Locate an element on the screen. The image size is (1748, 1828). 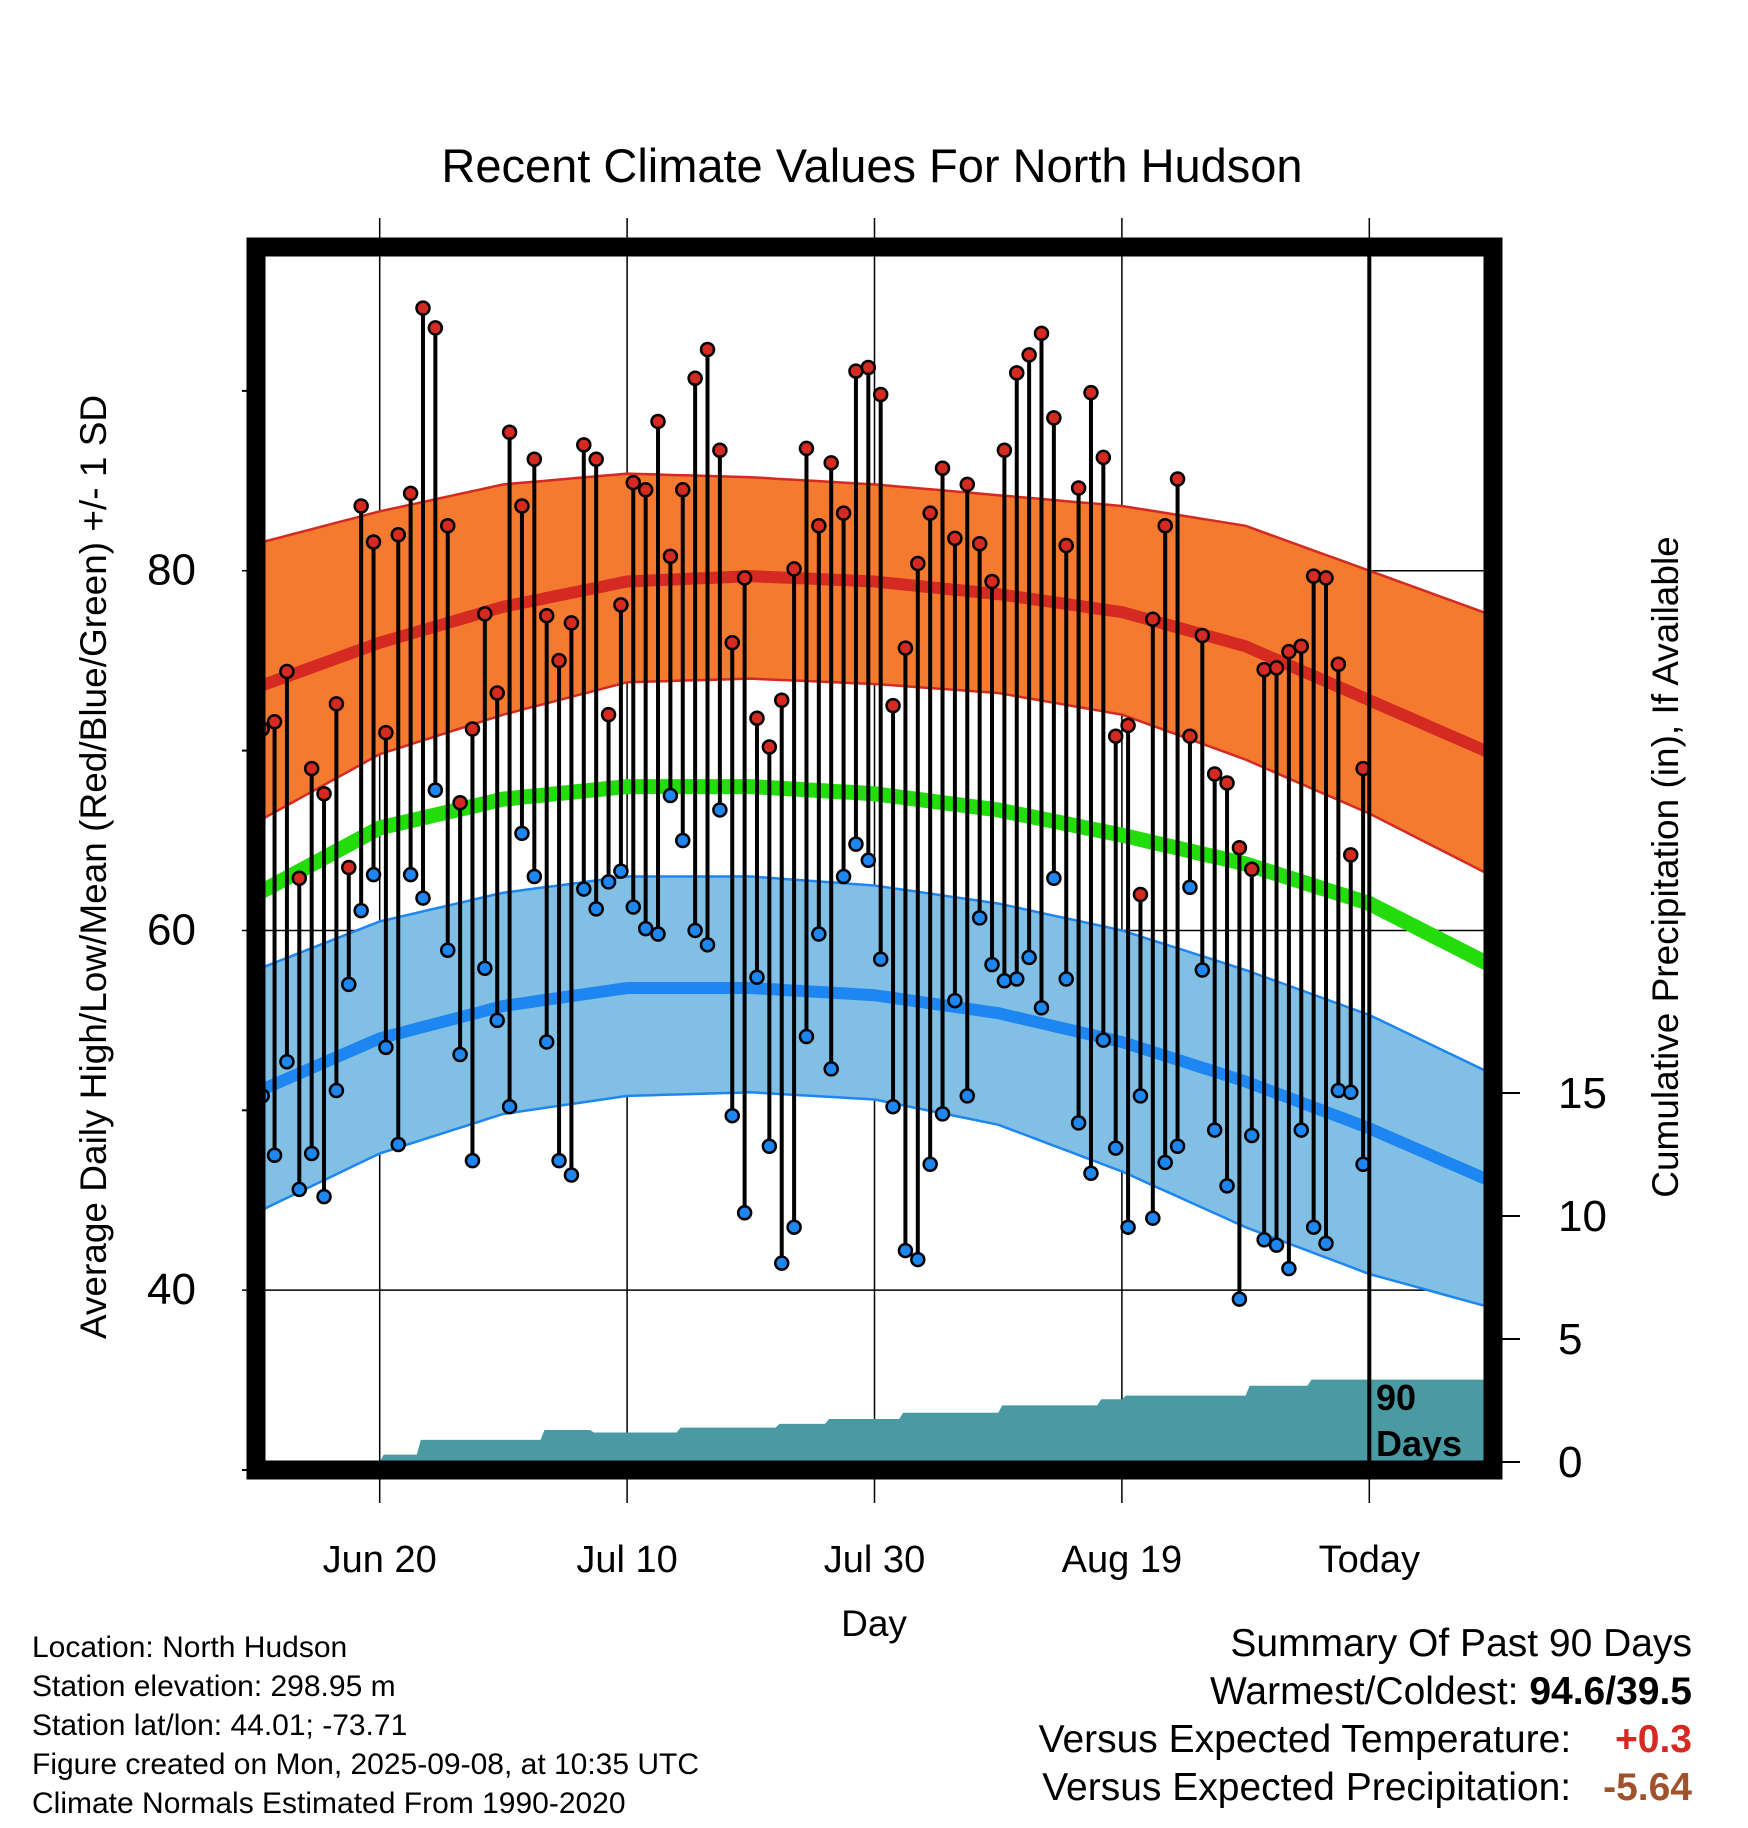
warm-cold-label: Warmest/Coldest: is located at coordinates (1364, 1691).